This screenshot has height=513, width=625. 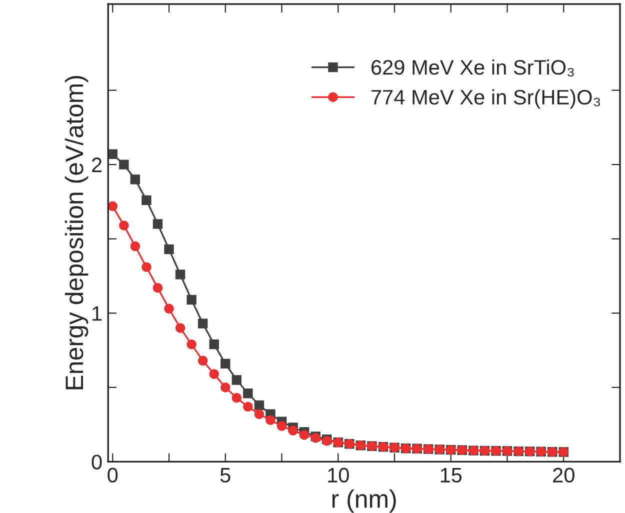 I want to click on y-tick-label: 0, so click(x=97, y=462).